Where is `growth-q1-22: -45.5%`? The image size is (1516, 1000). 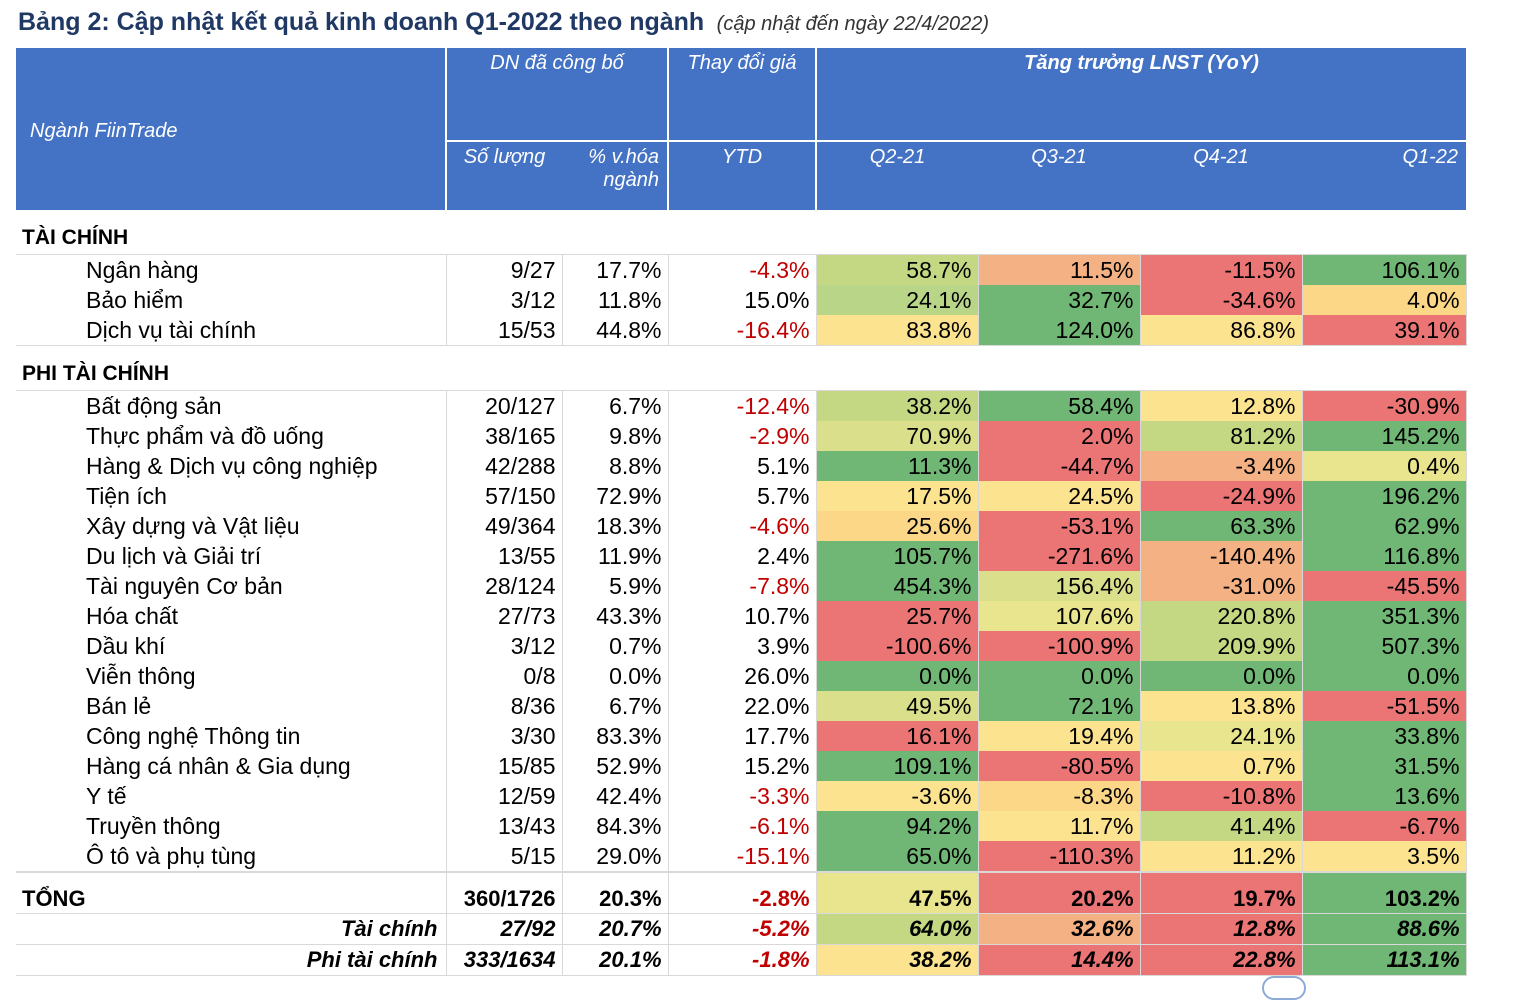 growth-q1-22: -45.5% is located at coordinates (1384, 586).